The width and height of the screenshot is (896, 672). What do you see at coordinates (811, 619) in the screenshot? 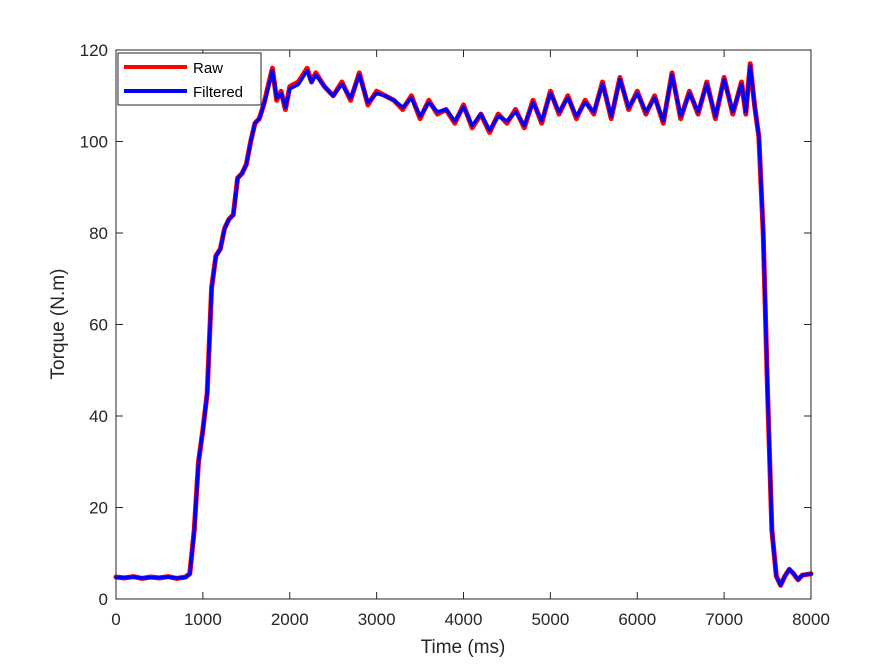
I see `x-tick-label: 8000` at bounding box center [811, 619].